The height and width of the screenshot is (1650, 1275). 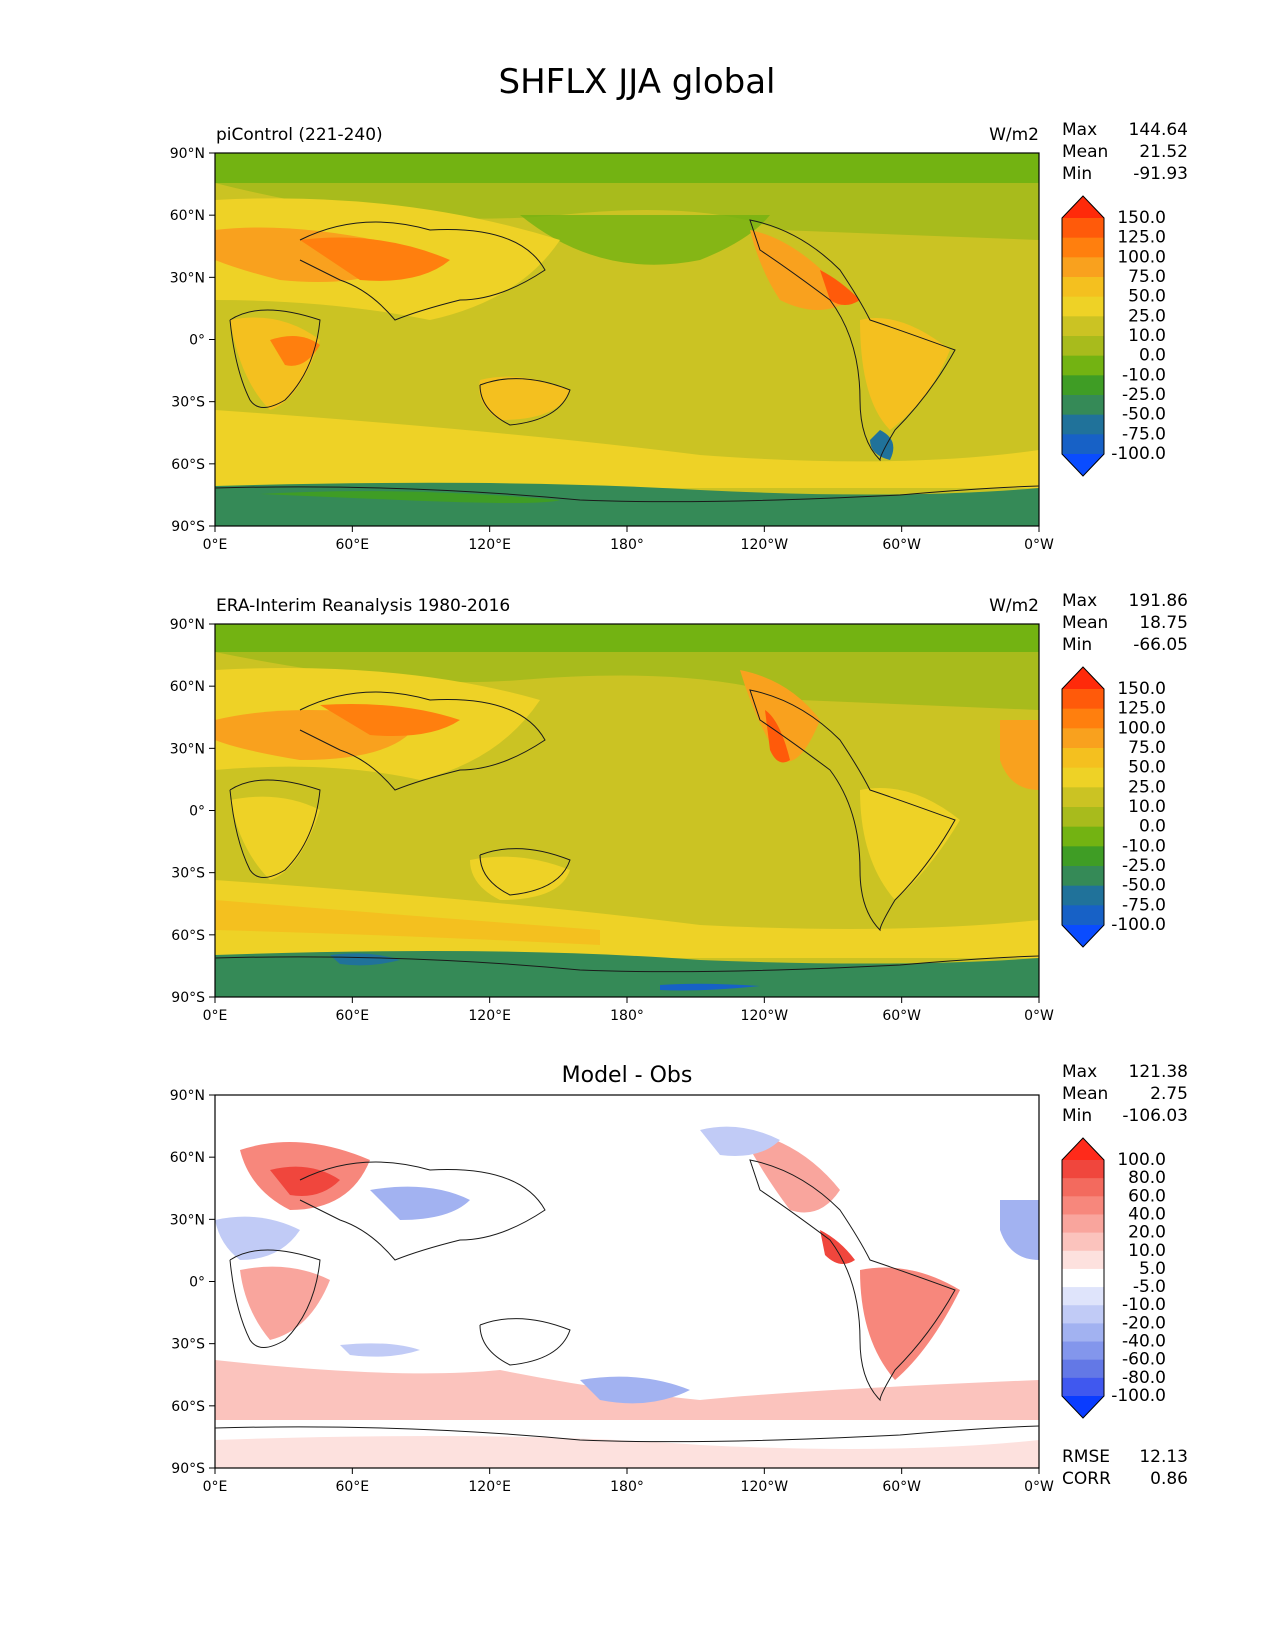 What do you see at coordinates (1158, 130) in the screenshot?
I see `stat-max-value: 144.64` at bounding box center [1158, 130].